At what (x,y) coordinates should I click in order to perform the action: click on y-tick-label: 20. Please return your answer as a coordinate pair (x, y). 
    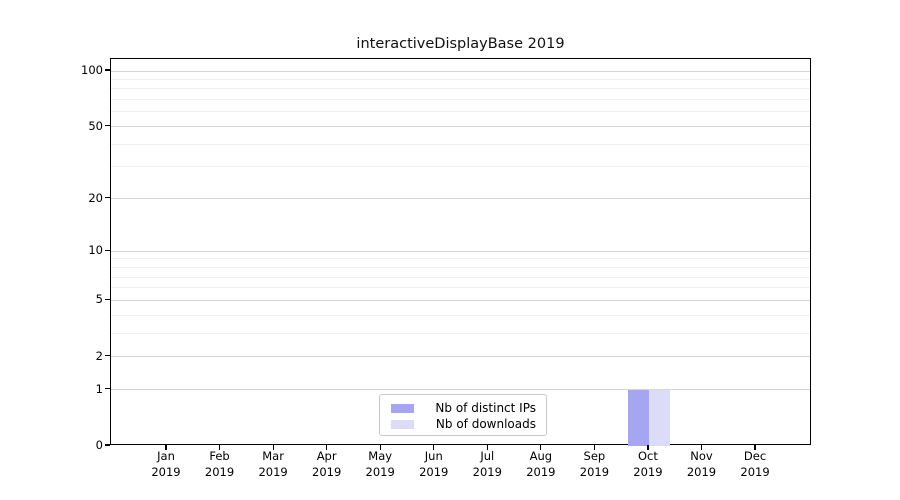
    Looking at the image, I should click on (95, 197).